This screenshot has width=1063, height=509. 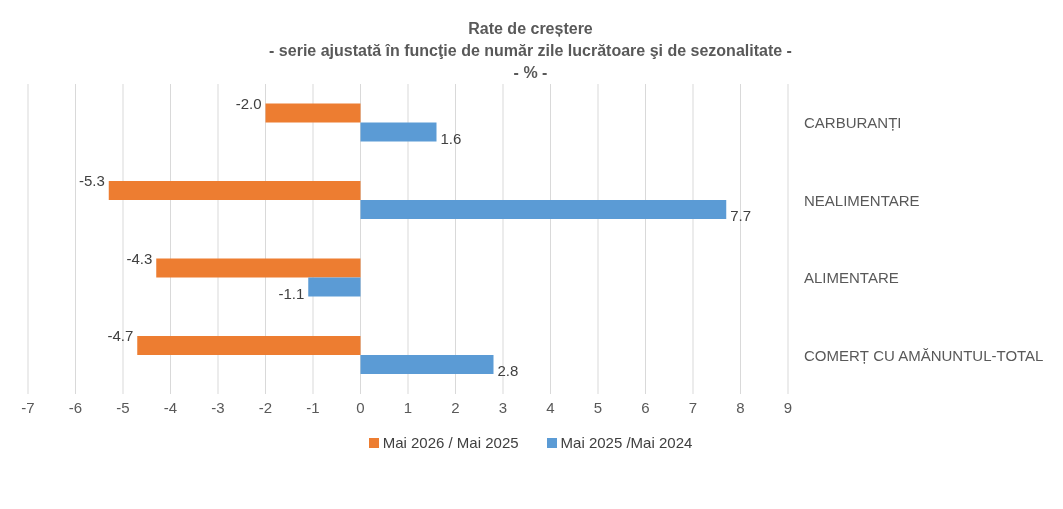 I want to click on data-label: -5.3, so click(x=91, y=181).